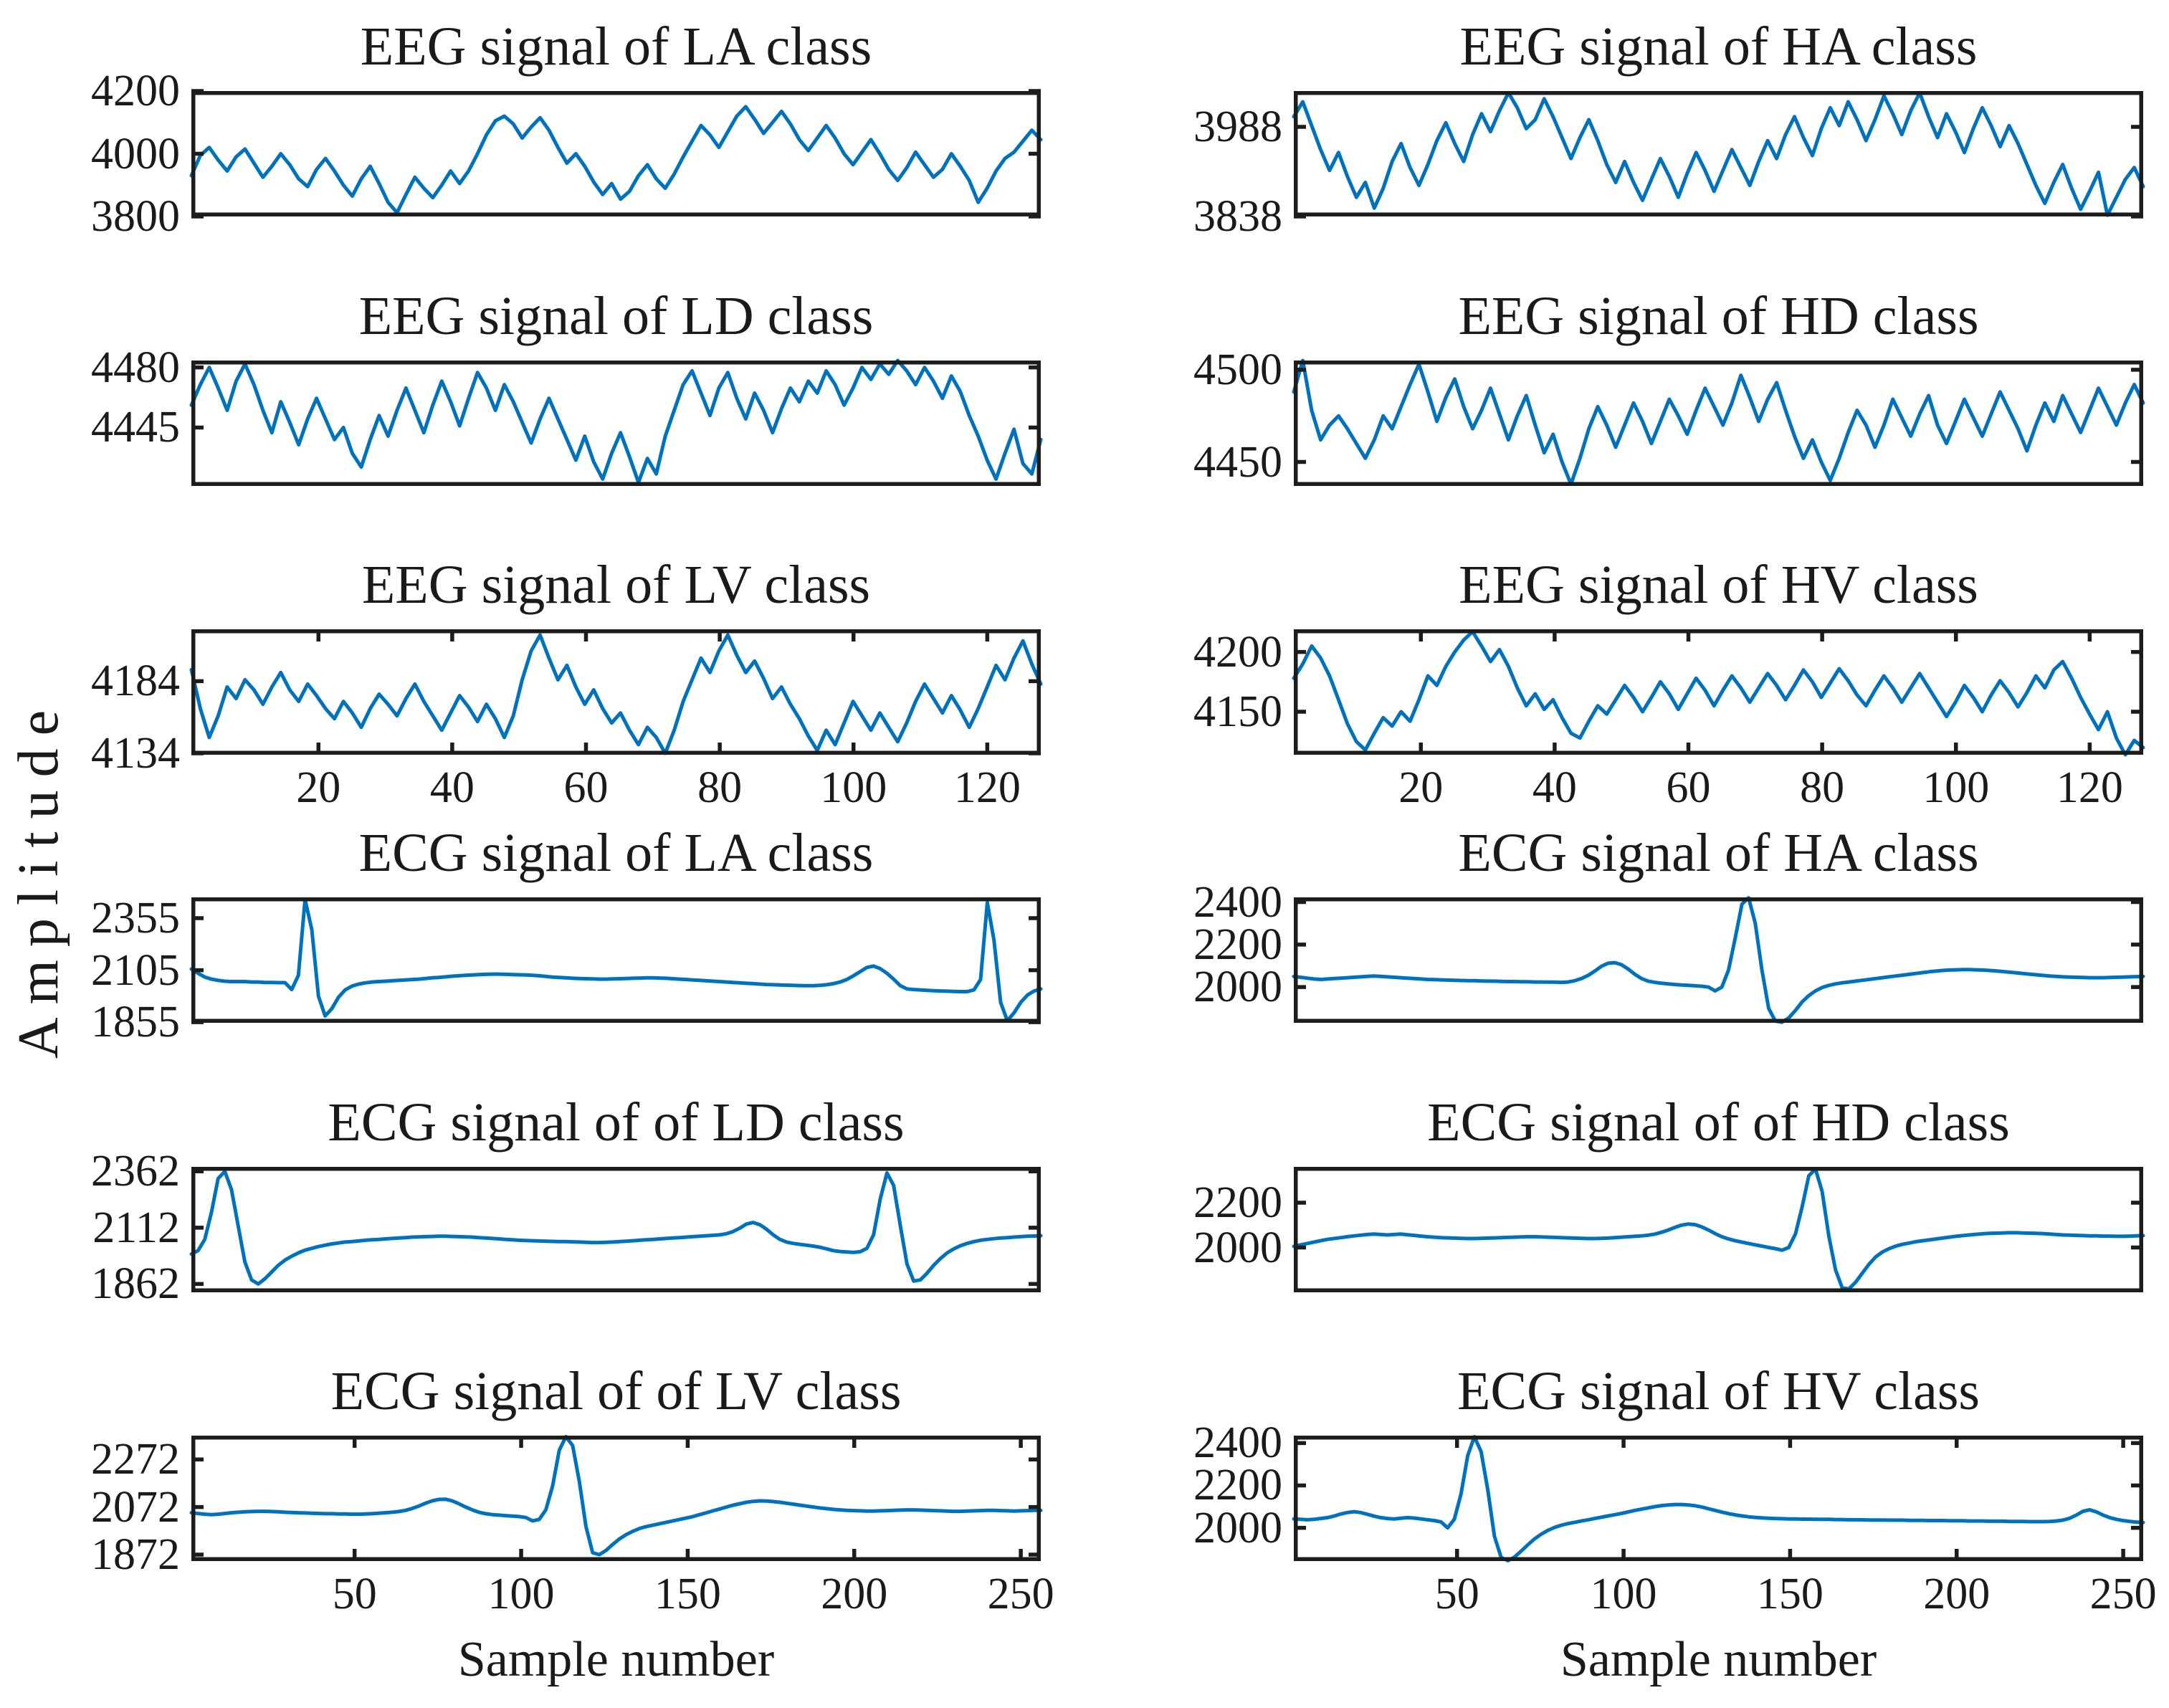  What do you see at coordinates (1718, 853) in the screenshot?
I see `plot-title-ecg-ha: ECG signal of HA class` at bounding box center [1718, 853].